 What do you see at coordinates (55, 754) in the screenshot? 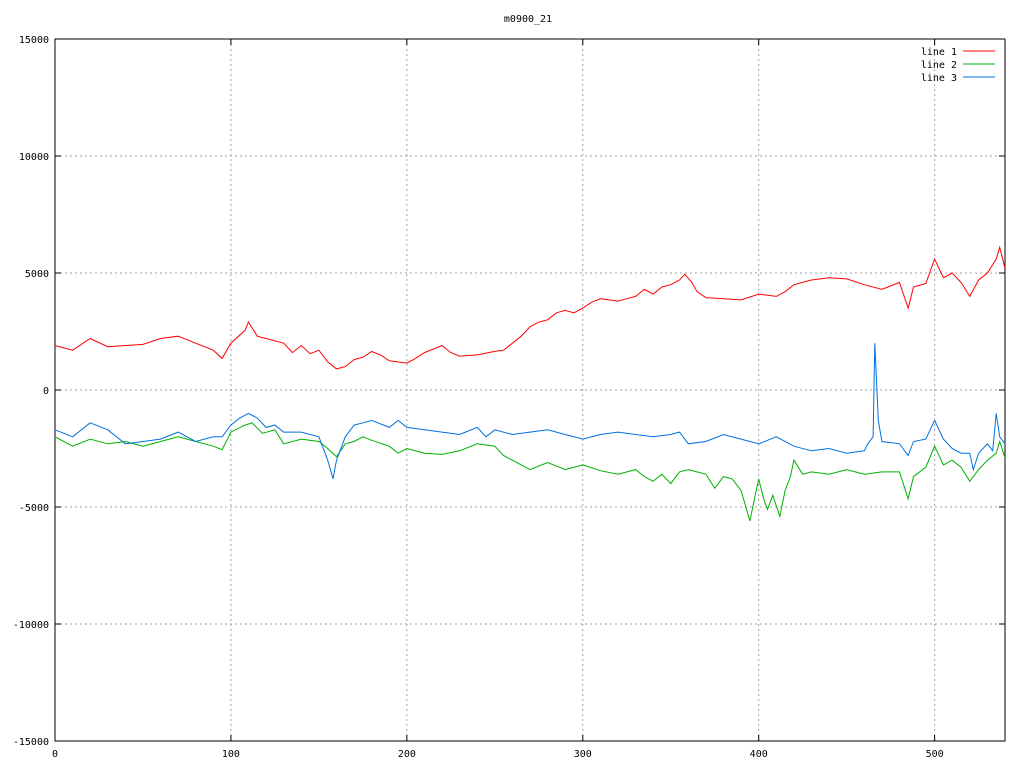
I see `x-tick-label: 0` at bounding box center [55, 754].